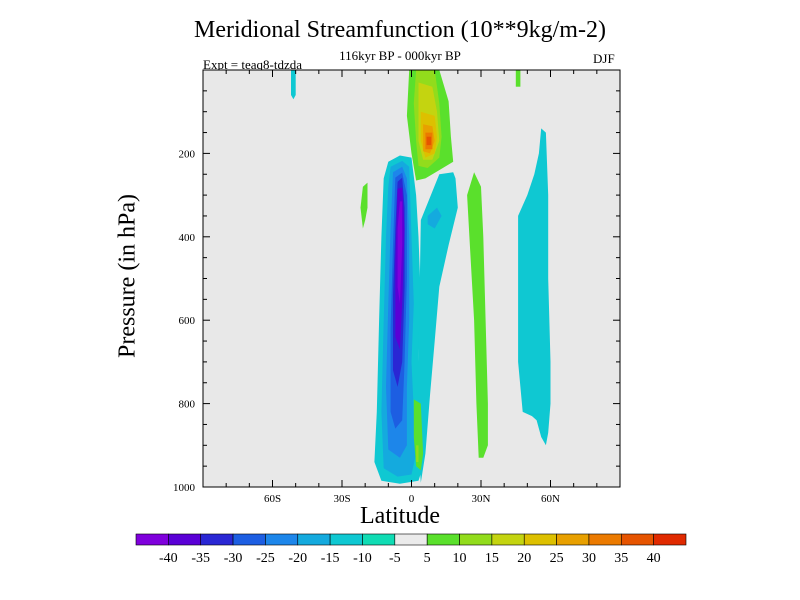 The image size is (800, 600). Describe the element at coordinates (233, 558) in the screenshot. I see `colorbar-label: -30` at that location.